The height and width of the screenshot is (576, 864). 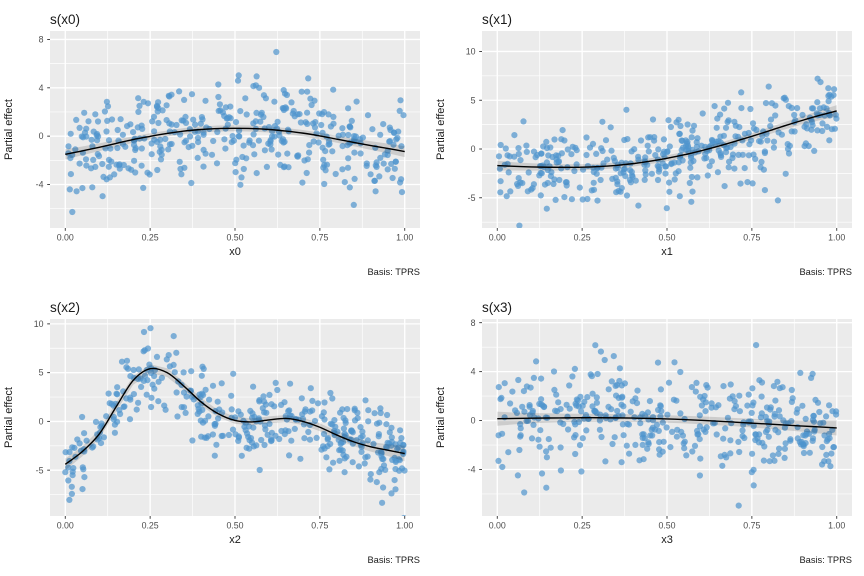 What do you see at coordinates (497, 307) in the screenshot?
I see `plot-title: s(x3)` at bounding box center [497, 307].